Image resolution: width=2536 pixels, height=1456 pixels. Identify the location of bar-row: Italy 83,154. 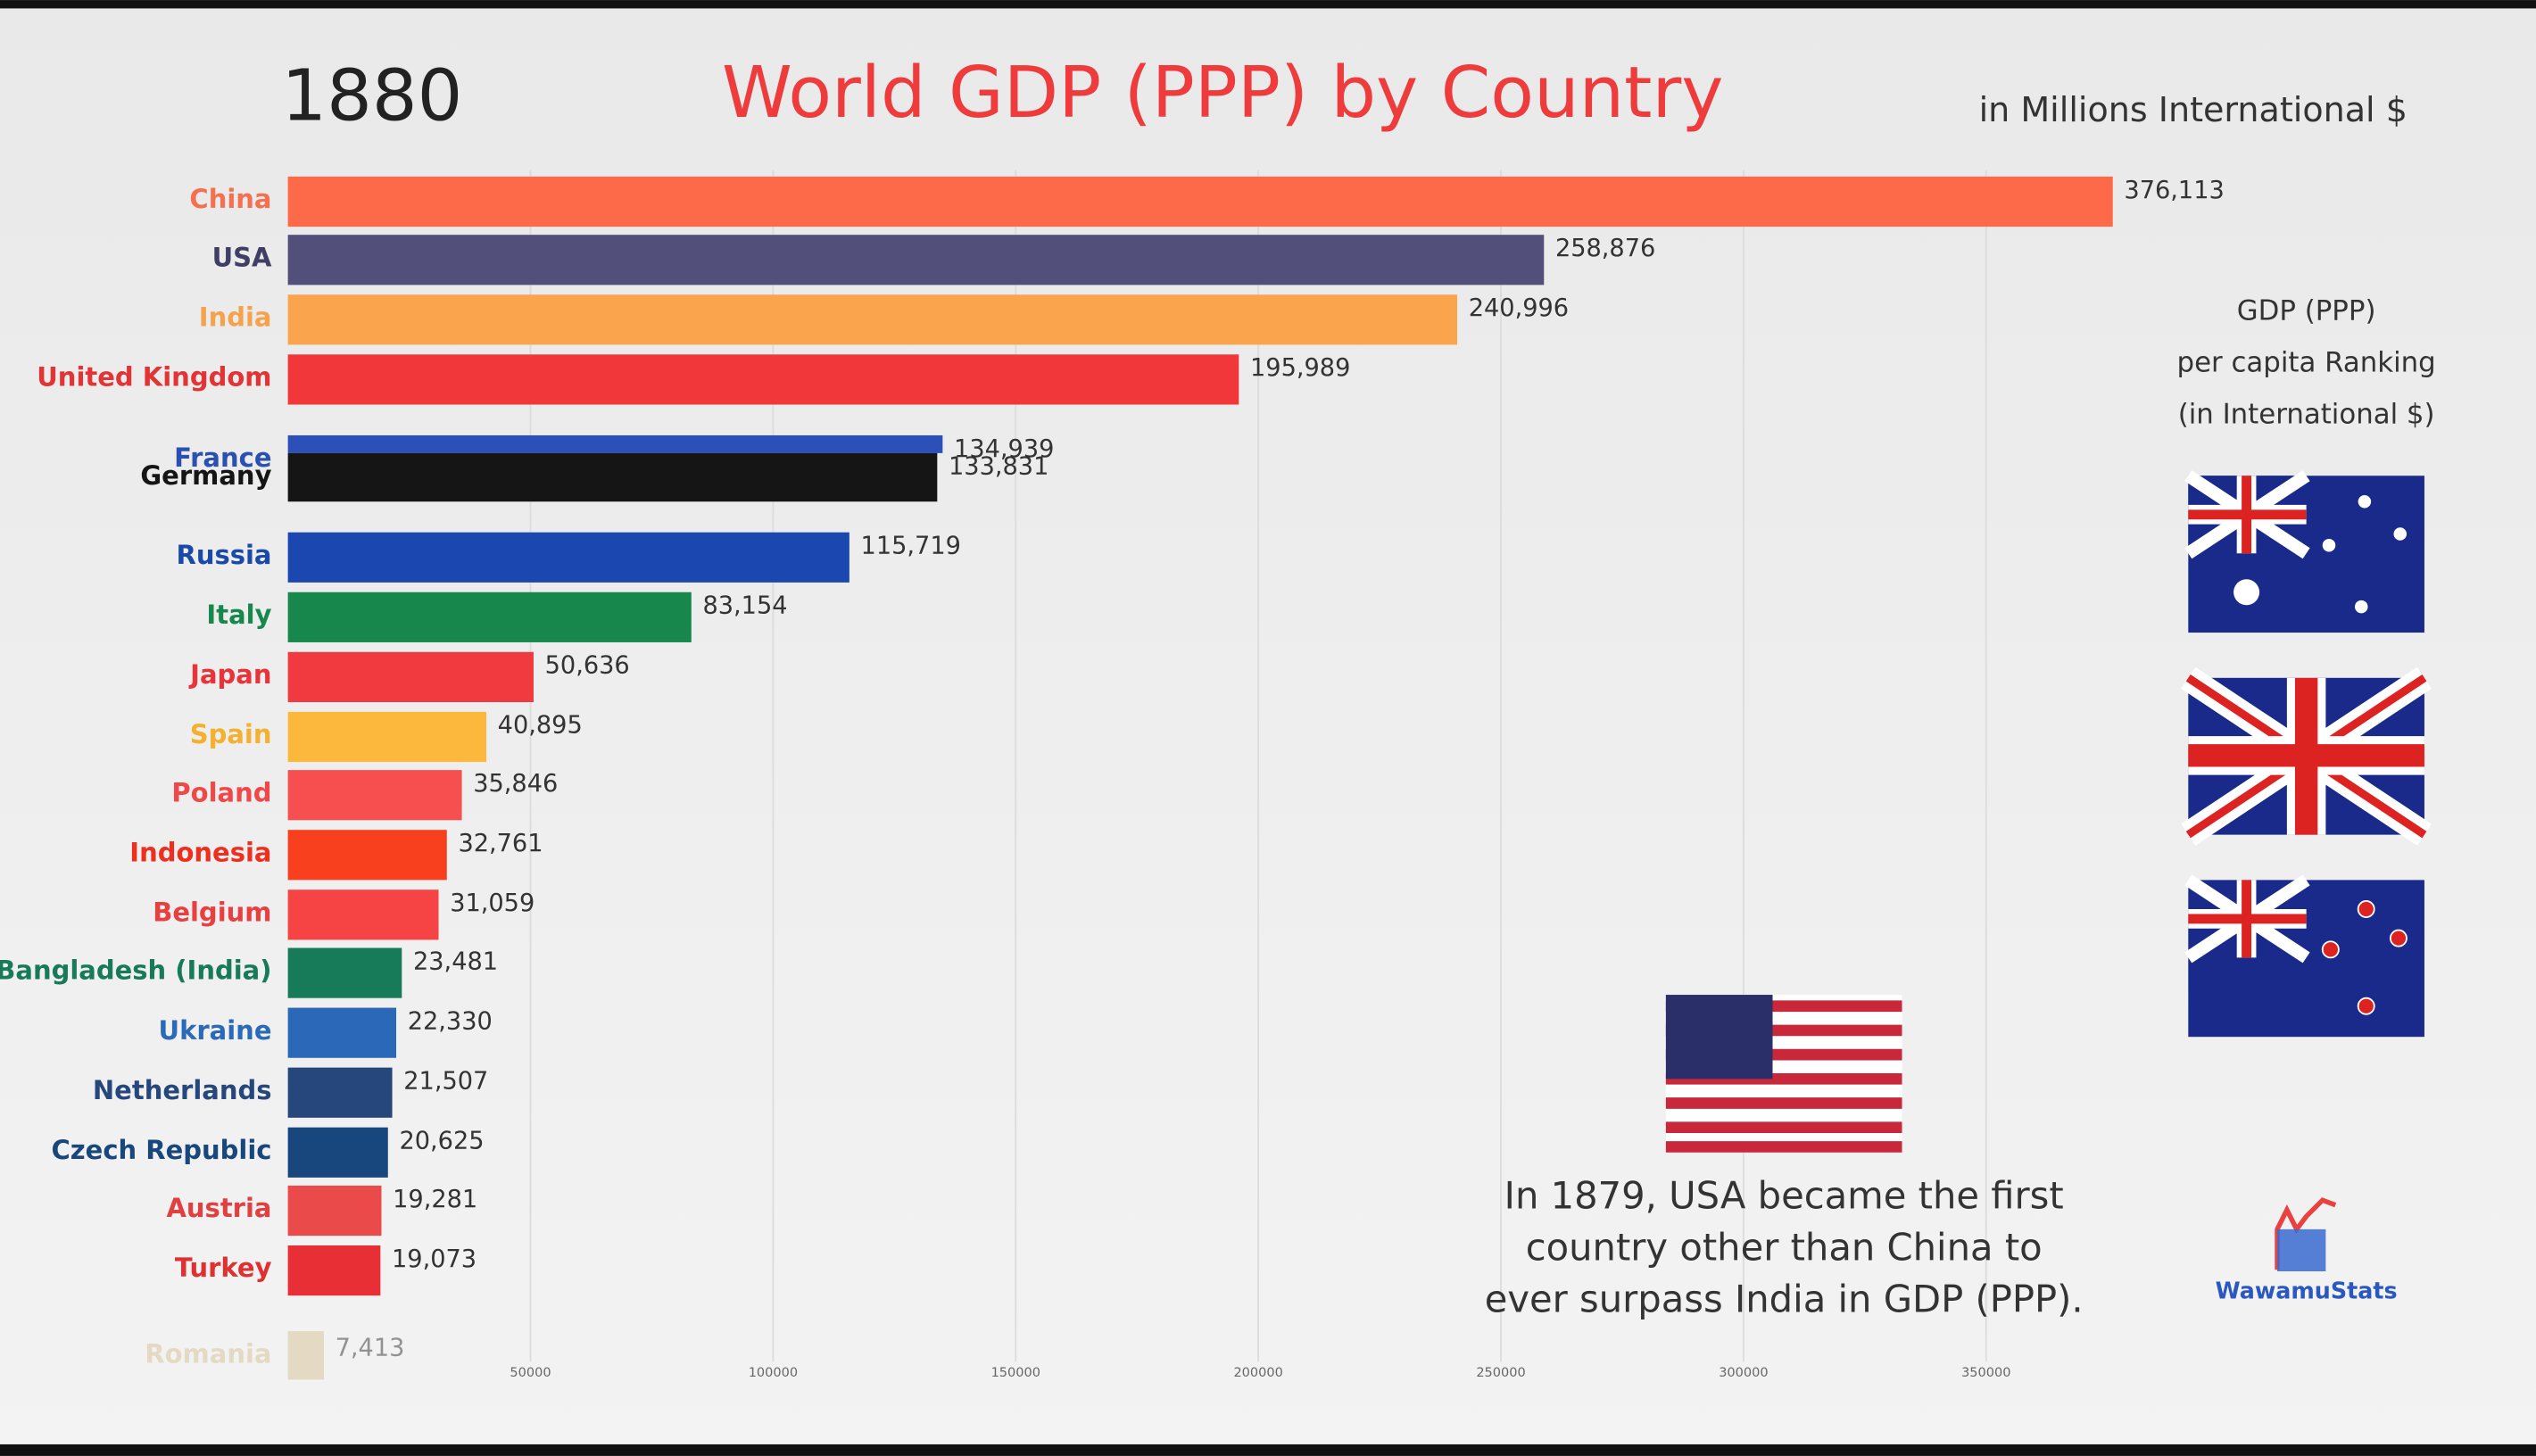
(497, 617).